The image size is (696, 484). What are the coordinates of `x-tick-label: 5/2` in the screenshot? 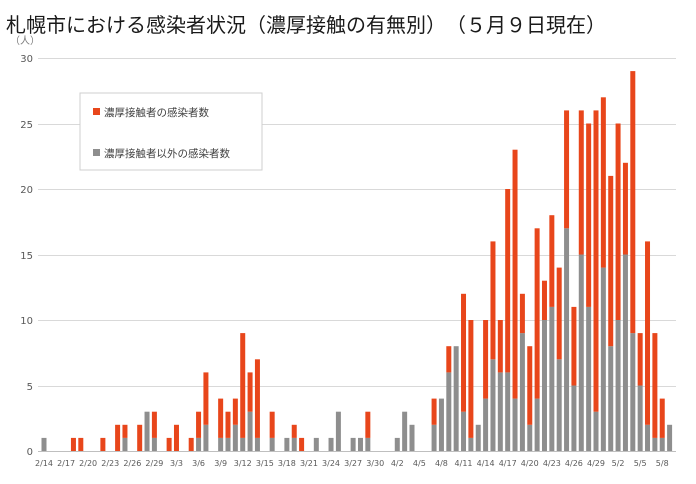 It's located at (618, 463).